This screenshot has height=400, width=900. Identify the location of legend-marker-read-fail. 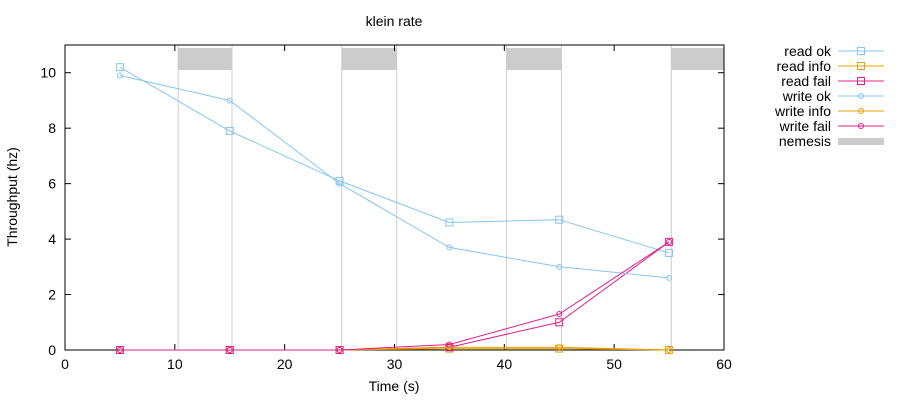
(861, 81).